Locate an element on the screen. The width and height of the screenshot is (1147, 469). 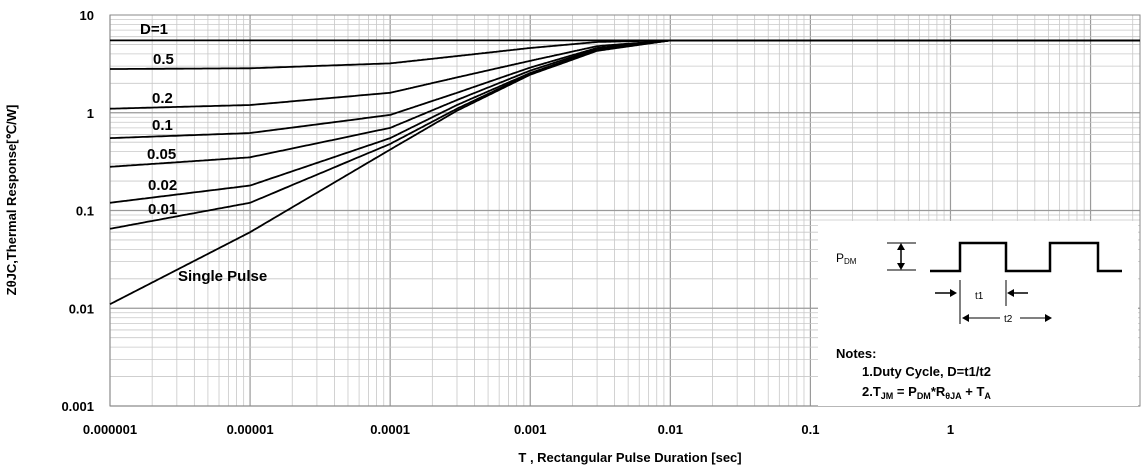
series-label: 0.1 is located at coordinates (162, 125).